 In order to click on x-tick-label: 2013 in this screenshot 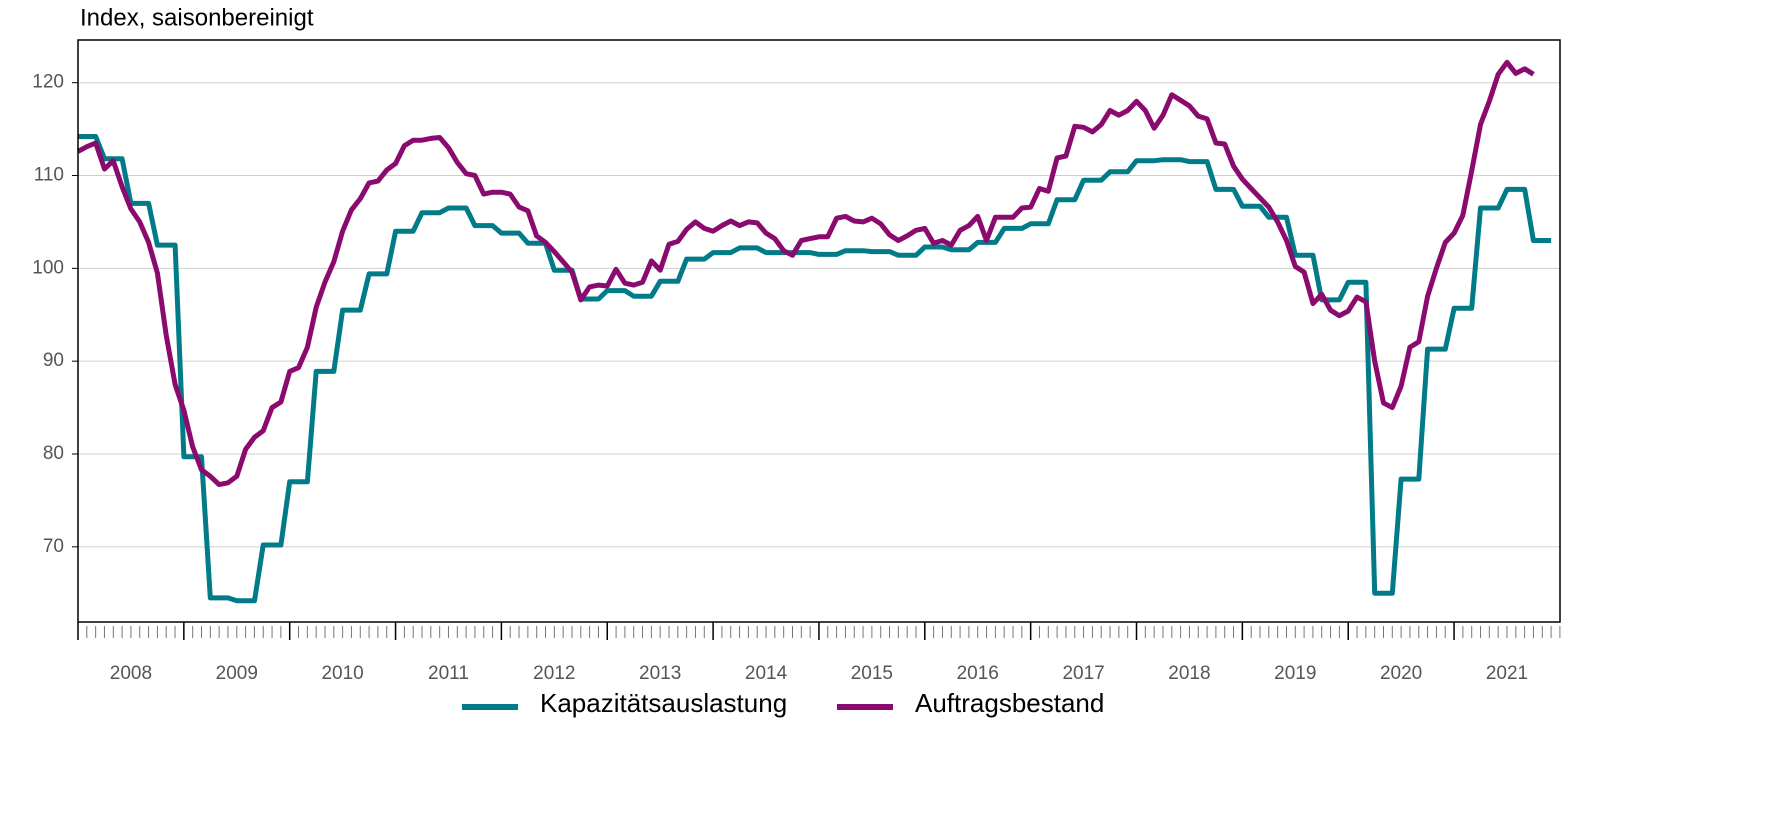, I will do `click(660, 673)`.